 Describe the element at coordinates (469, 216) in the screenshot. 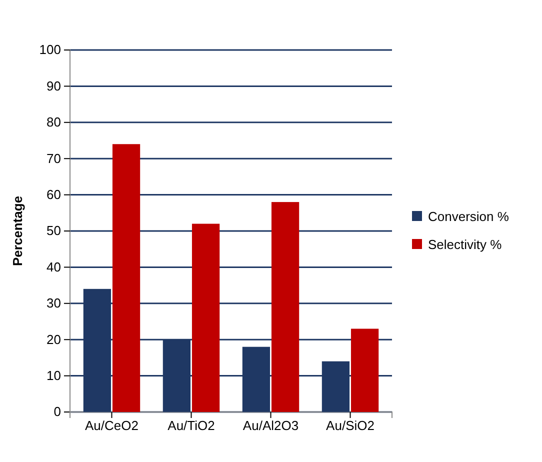

I see `legend-label: Conversion %` at that location.